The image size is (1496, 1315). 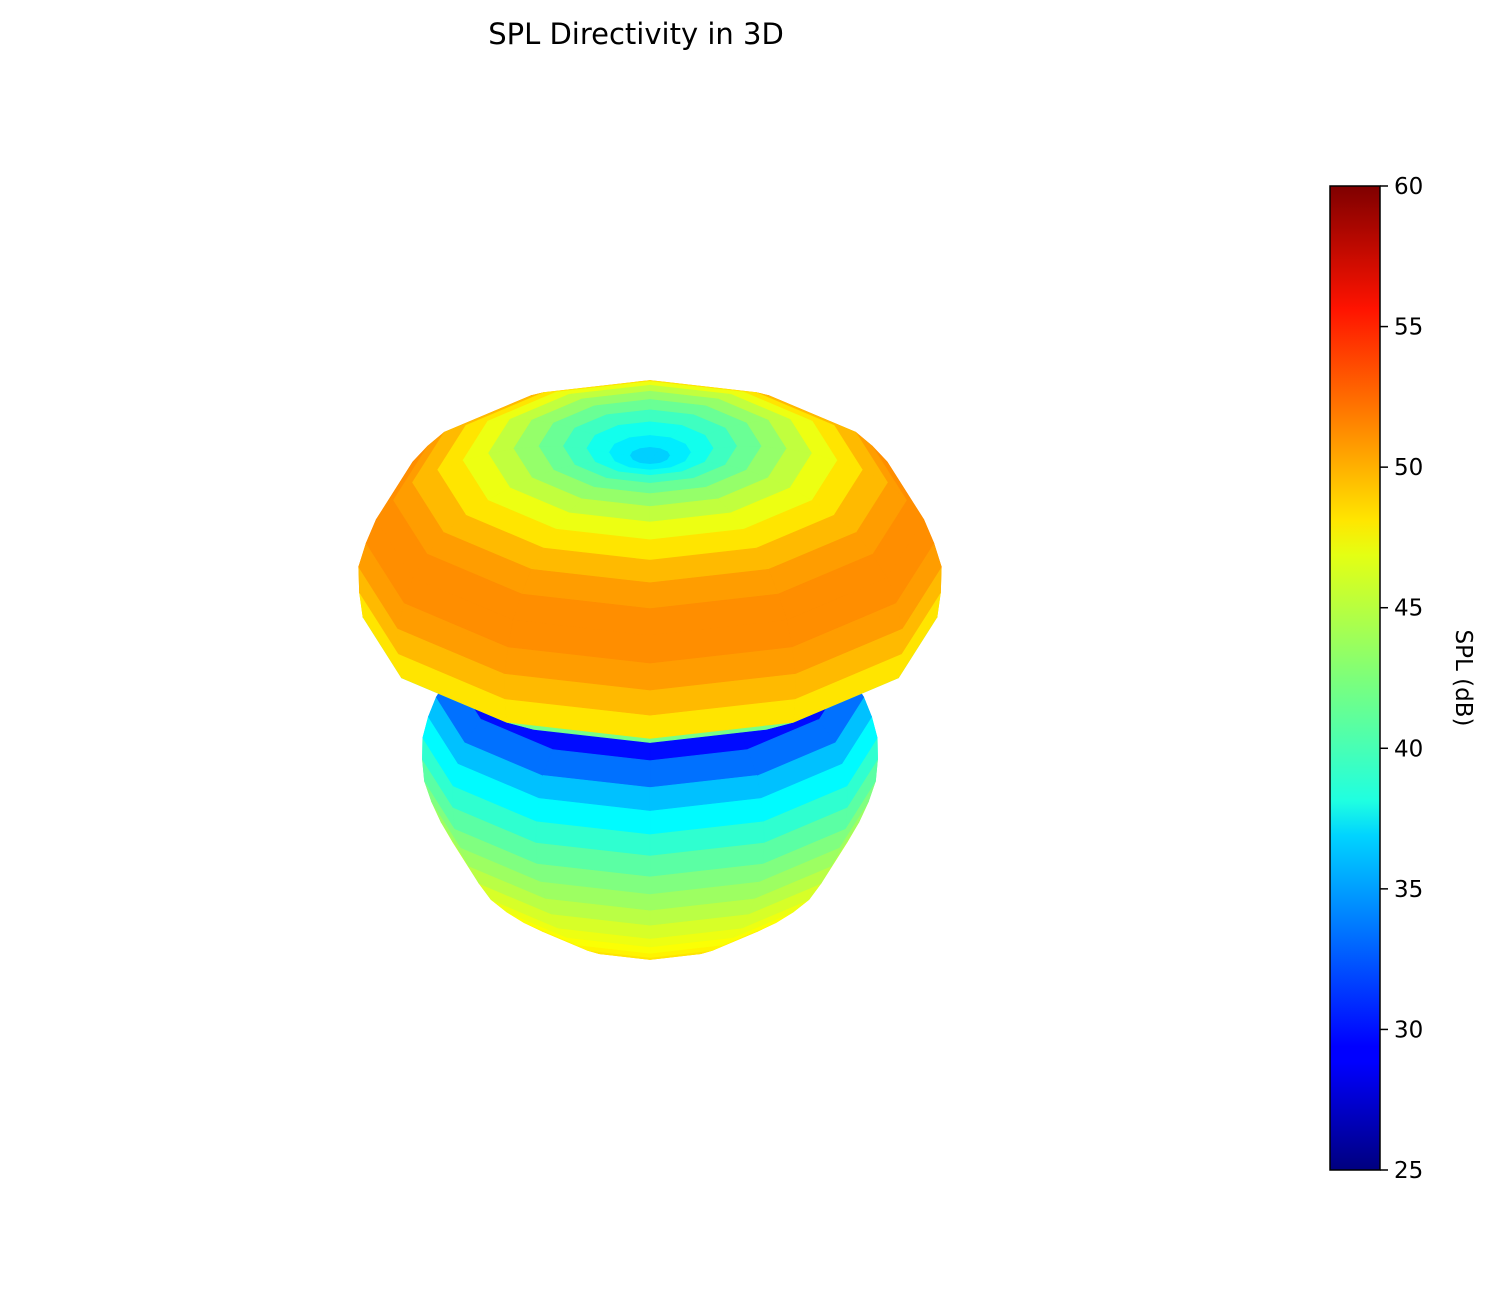 What do you see at coordinates (1408, 749) in the screenshot?
I see `colorbar-tick-label: 40` at bounding box center [1408, 749].